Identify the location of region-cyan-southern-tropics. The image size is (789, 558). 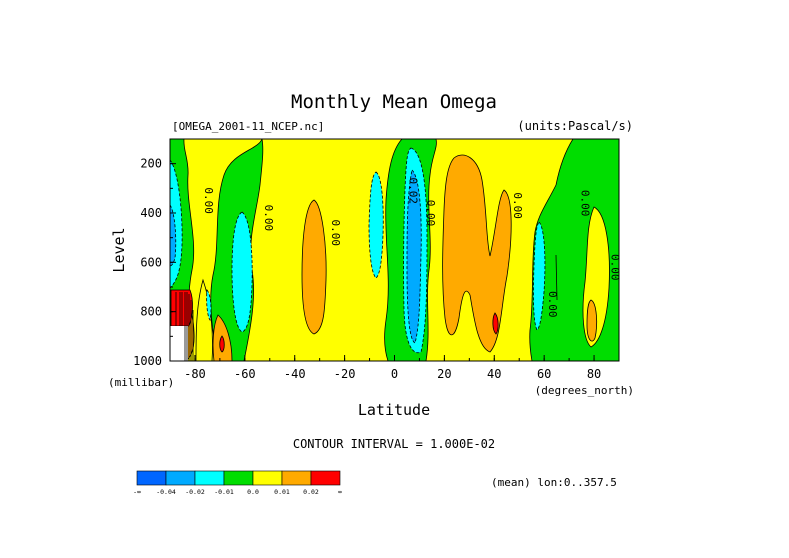
(376, 225).